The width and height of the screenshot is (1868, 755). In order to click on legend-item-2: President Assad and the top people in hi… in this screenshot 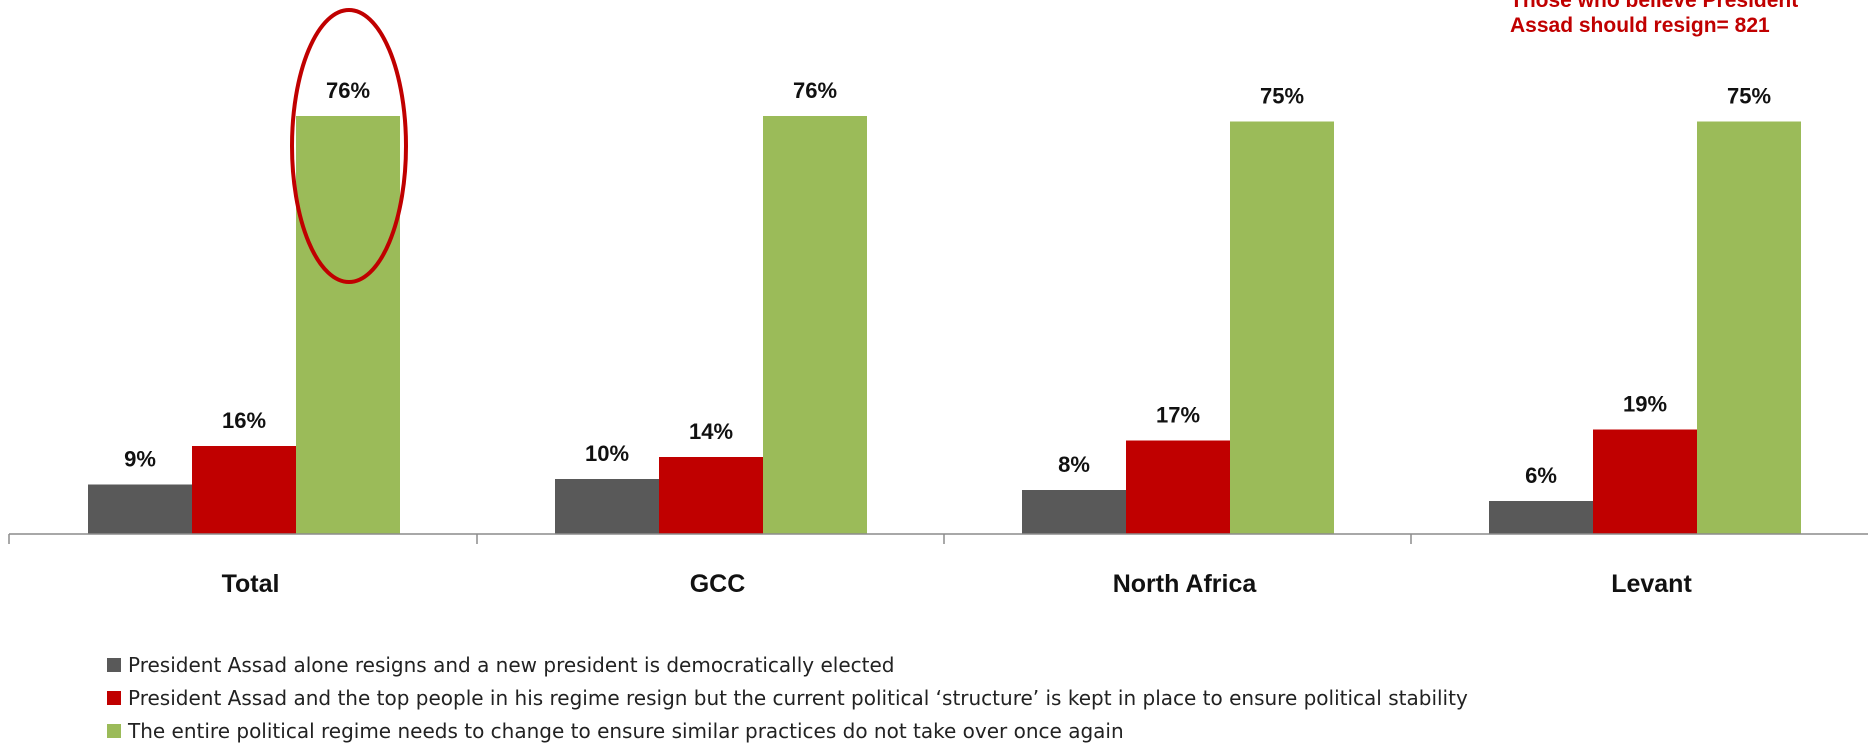, I will do `click(787, 697)`.